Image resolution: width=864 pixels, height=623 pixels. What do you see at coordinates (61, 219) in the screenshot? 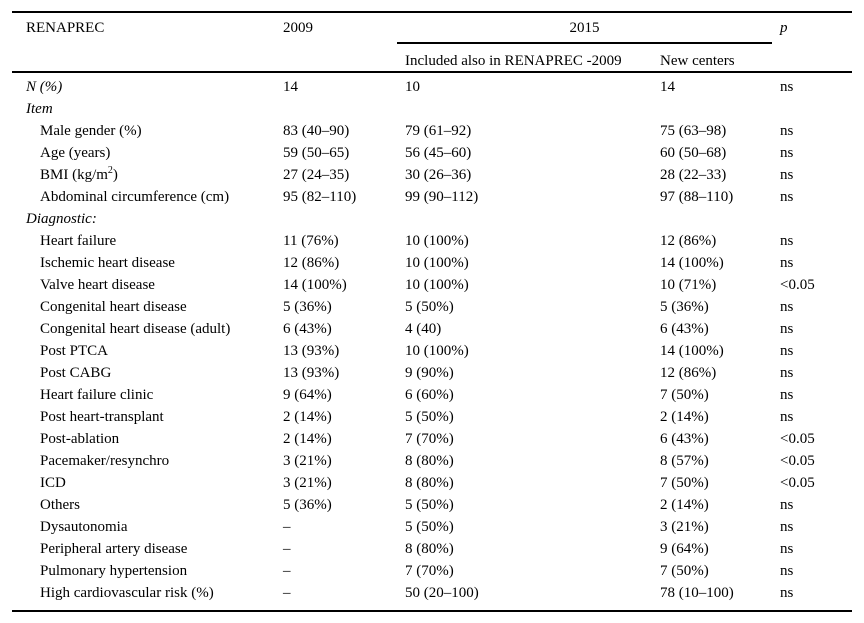
I see `row-label: Diagnostic:` at bounding box center [61, 219].